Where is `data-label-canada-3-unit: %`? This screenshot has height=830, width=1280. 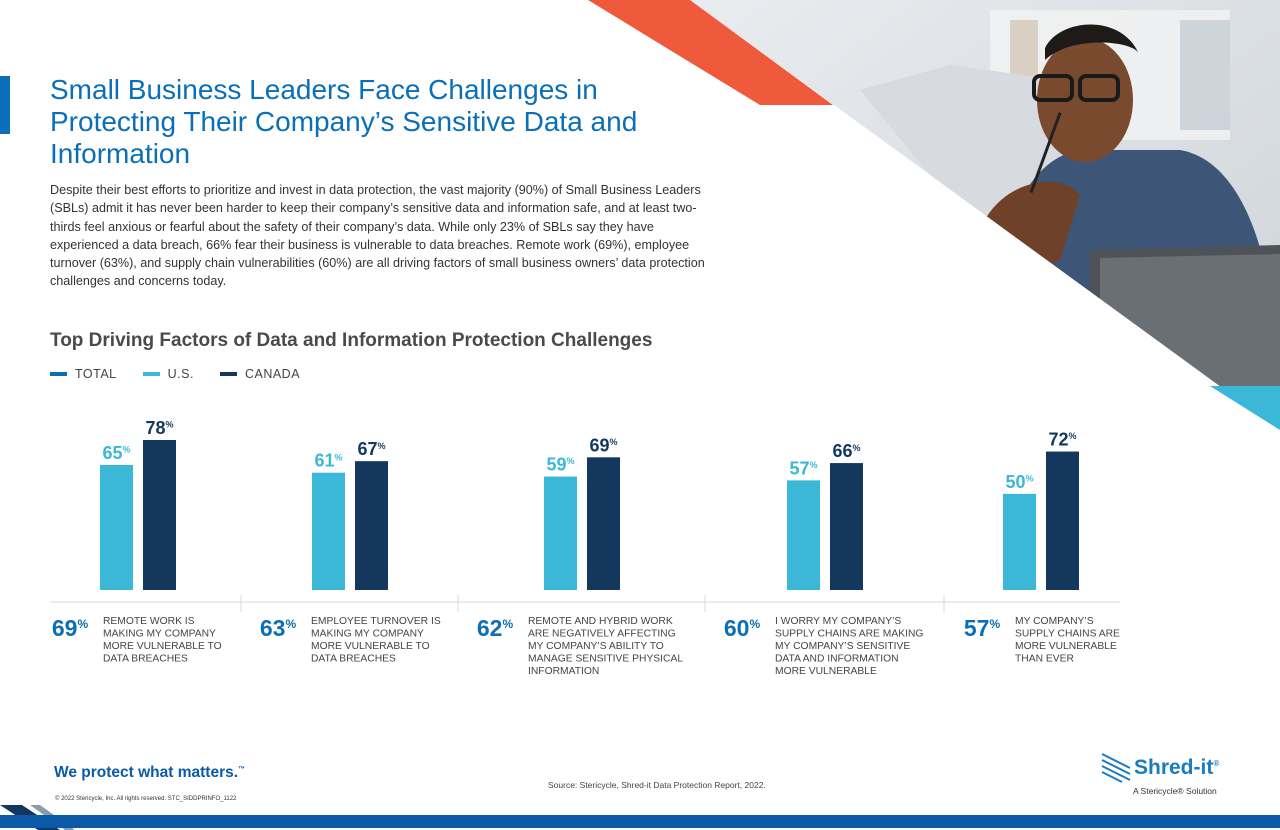 data-label-canada-3-unit: % is located at coordinates (614, 442).